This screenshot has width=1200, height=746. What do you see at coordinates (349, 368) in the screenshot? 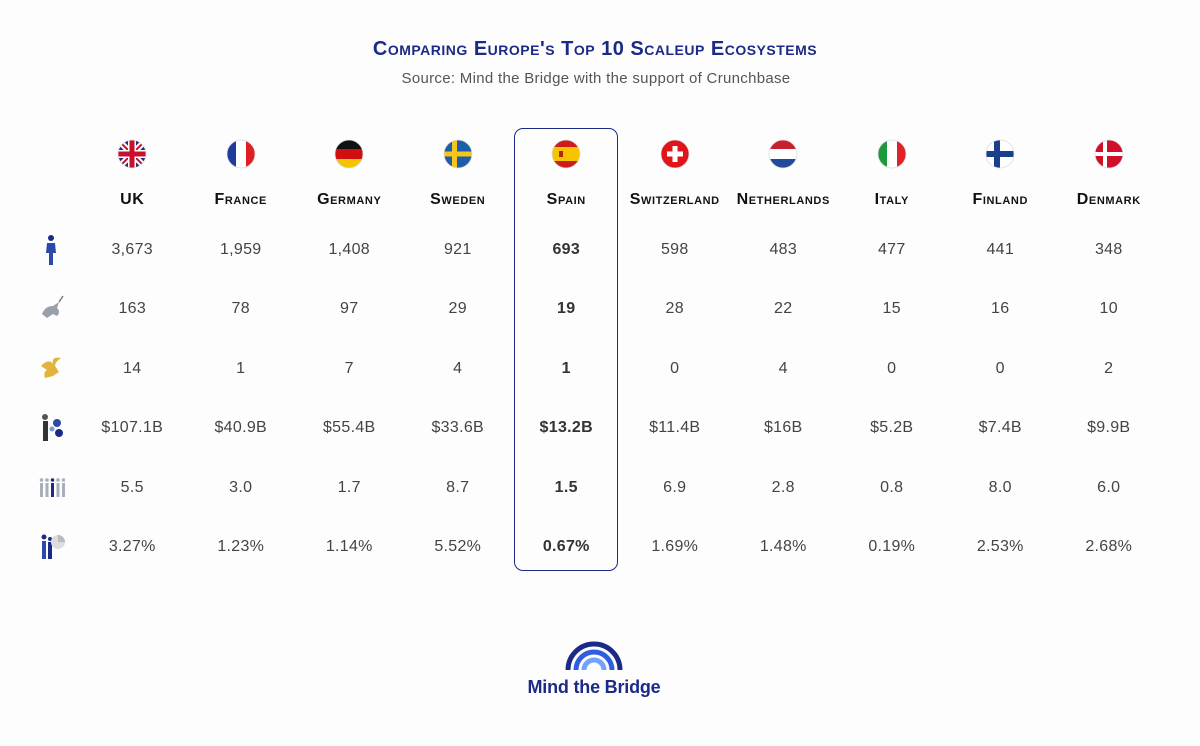
I see `value-cell-germany: 7` at bounding box center [349, 368].